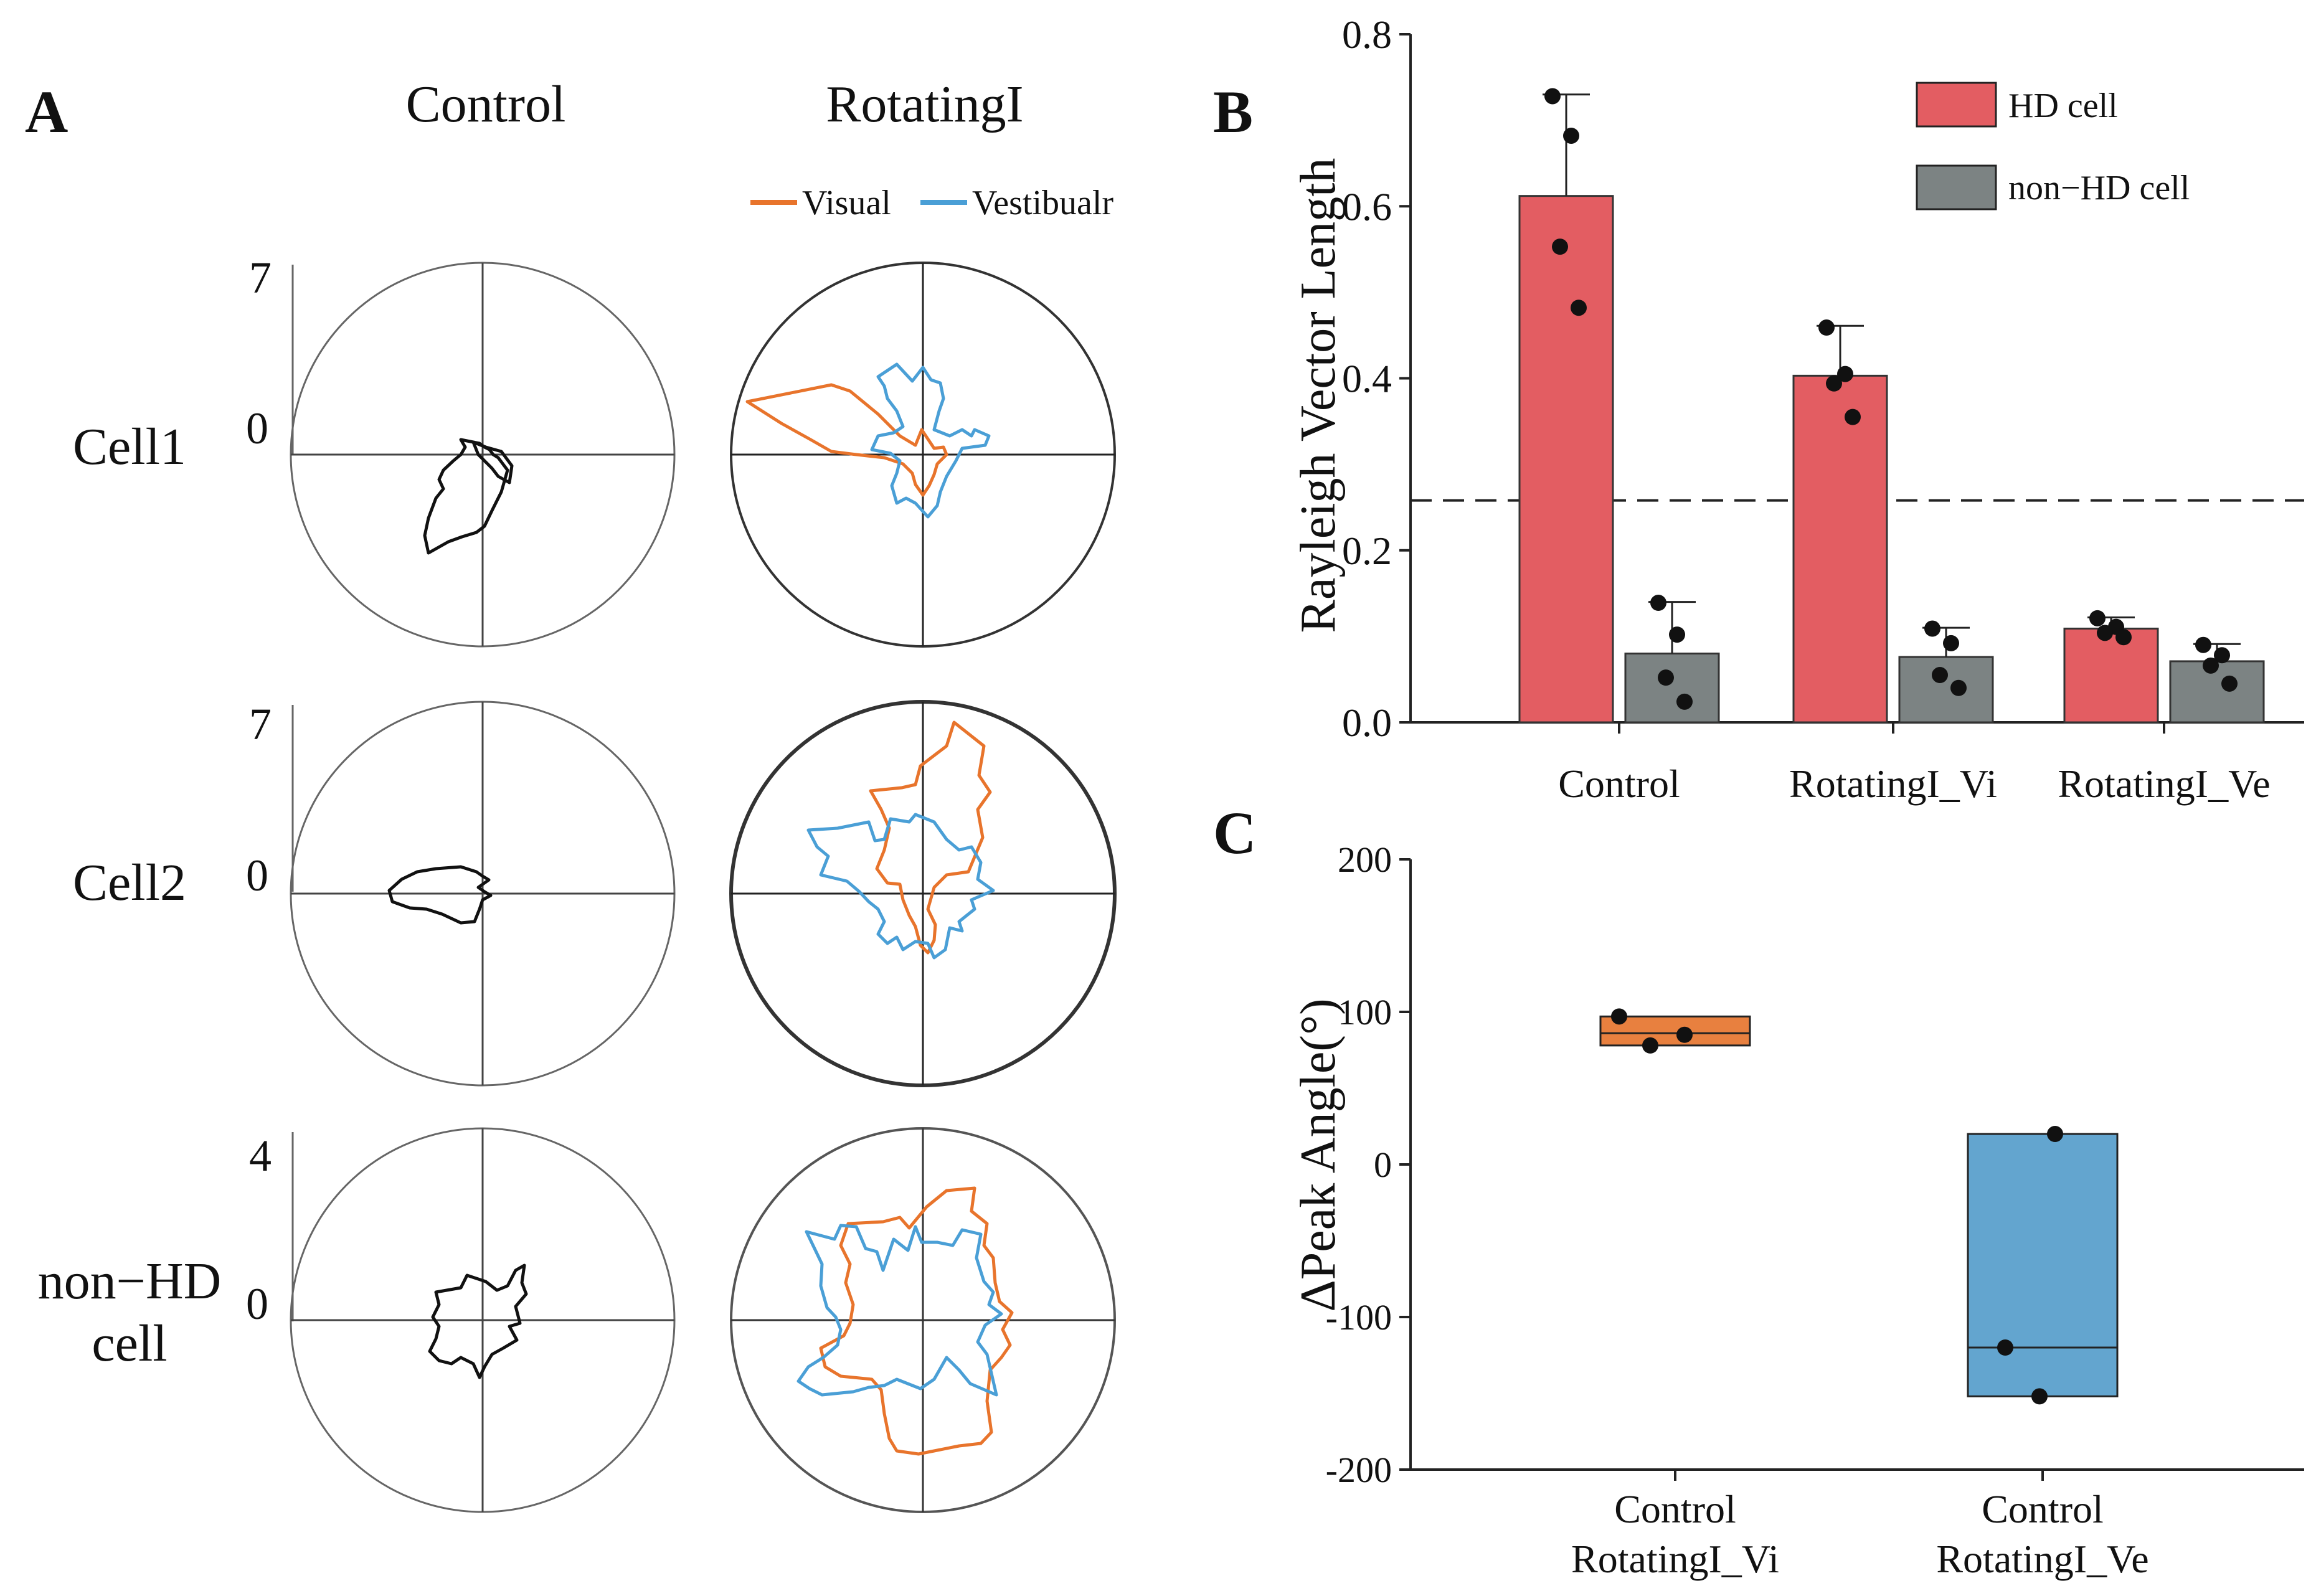 This screenshot has width=2316, height=1596. What do you see at coordinates (1956, 187) in the screenshot?
I see `legend-swatch-nonhd` at bounding box center [1956, 187].